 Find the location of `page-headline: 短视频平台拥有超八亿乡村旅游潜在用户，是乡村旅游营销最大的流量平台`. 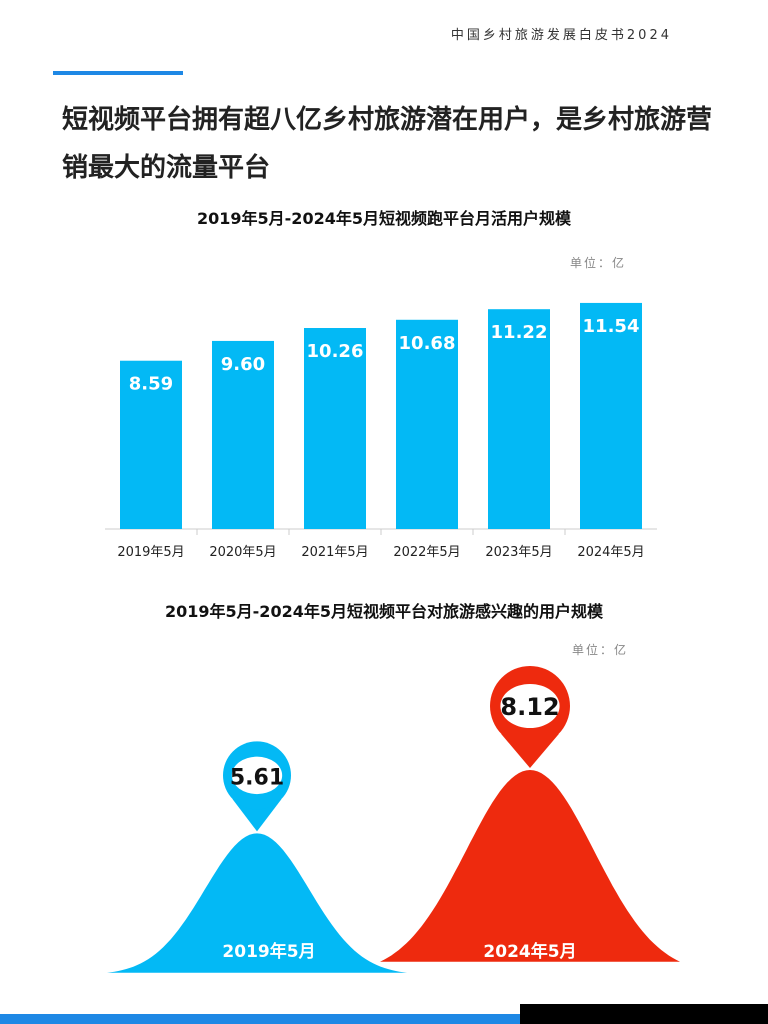

page-headline: 短视频平台拥有超八亿乡村旅游潜在用户，是乡村旅游营销最大的流量平台 is located at coordinates (387, 144).